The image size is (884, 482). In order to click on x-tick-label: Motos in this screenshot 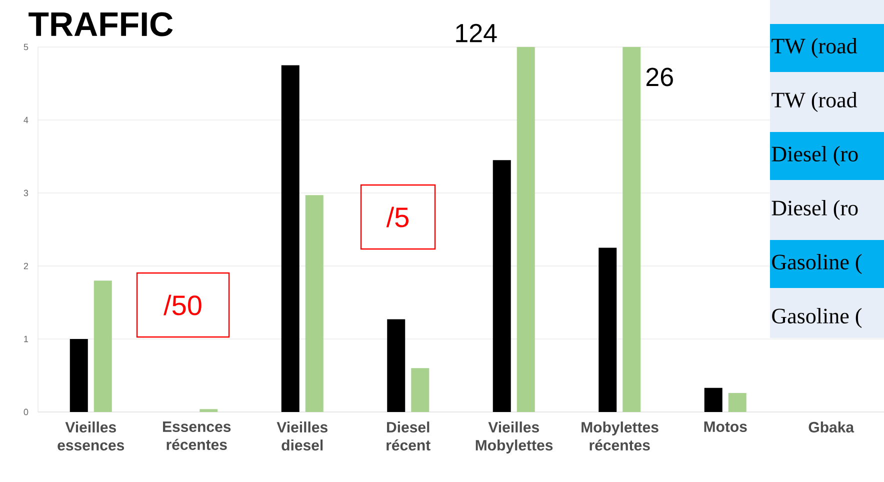, I will do `click(725, 427)`.